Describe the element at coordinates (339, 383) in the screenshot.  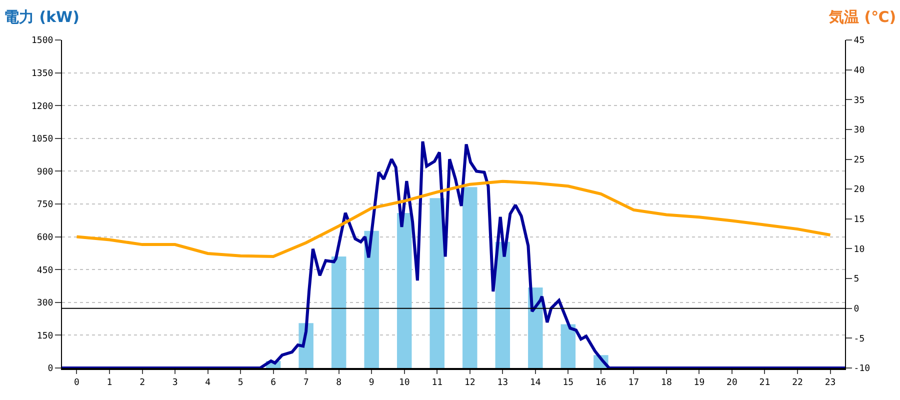
I see `x-tick-label: 8` at that location.